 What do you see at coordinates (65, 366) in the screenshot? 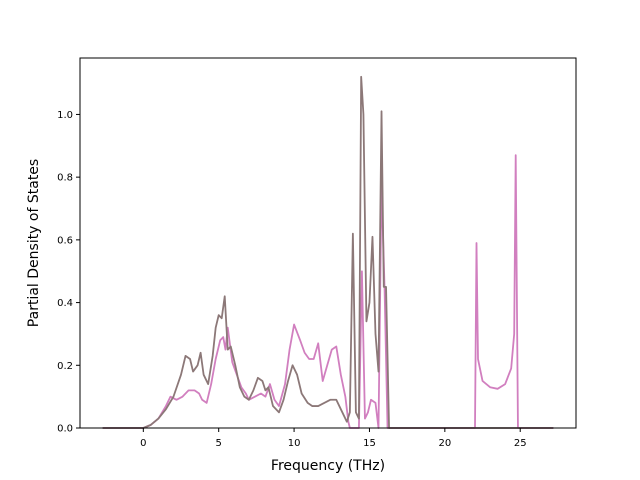
I see `y-tick-label: 0.2` at bounding box center [65, 366].